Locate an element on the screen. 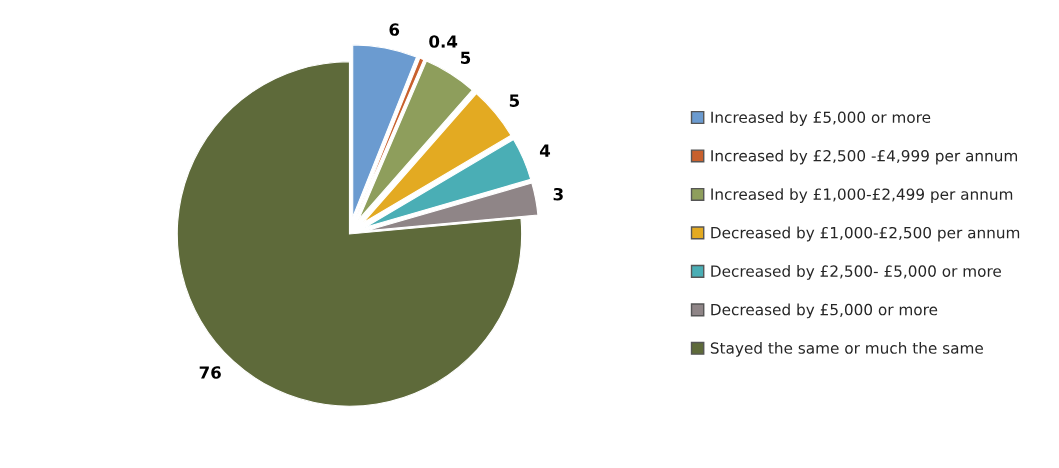 This screenshot has height=468, width=1059. data-label: 0.4 is located at coordinates (443, 41).